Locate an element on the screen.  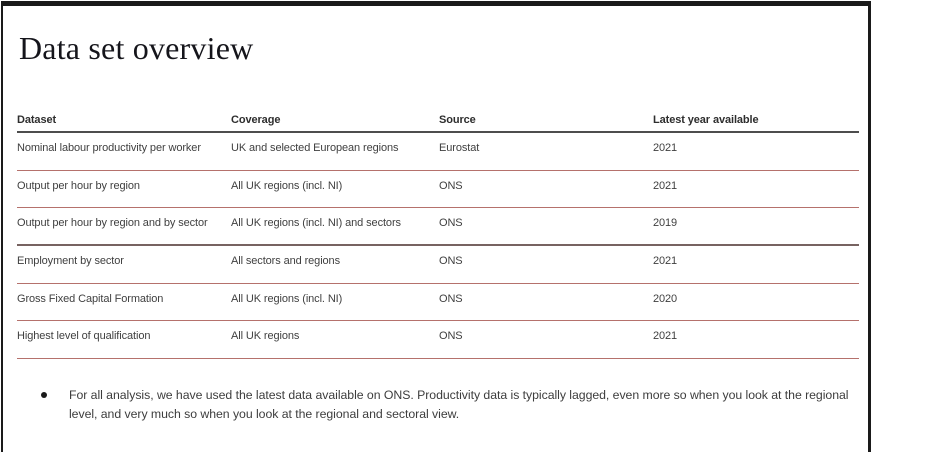
cell-dataset: Gross Fixed Capital Formation is located at coordinates (90, 298).